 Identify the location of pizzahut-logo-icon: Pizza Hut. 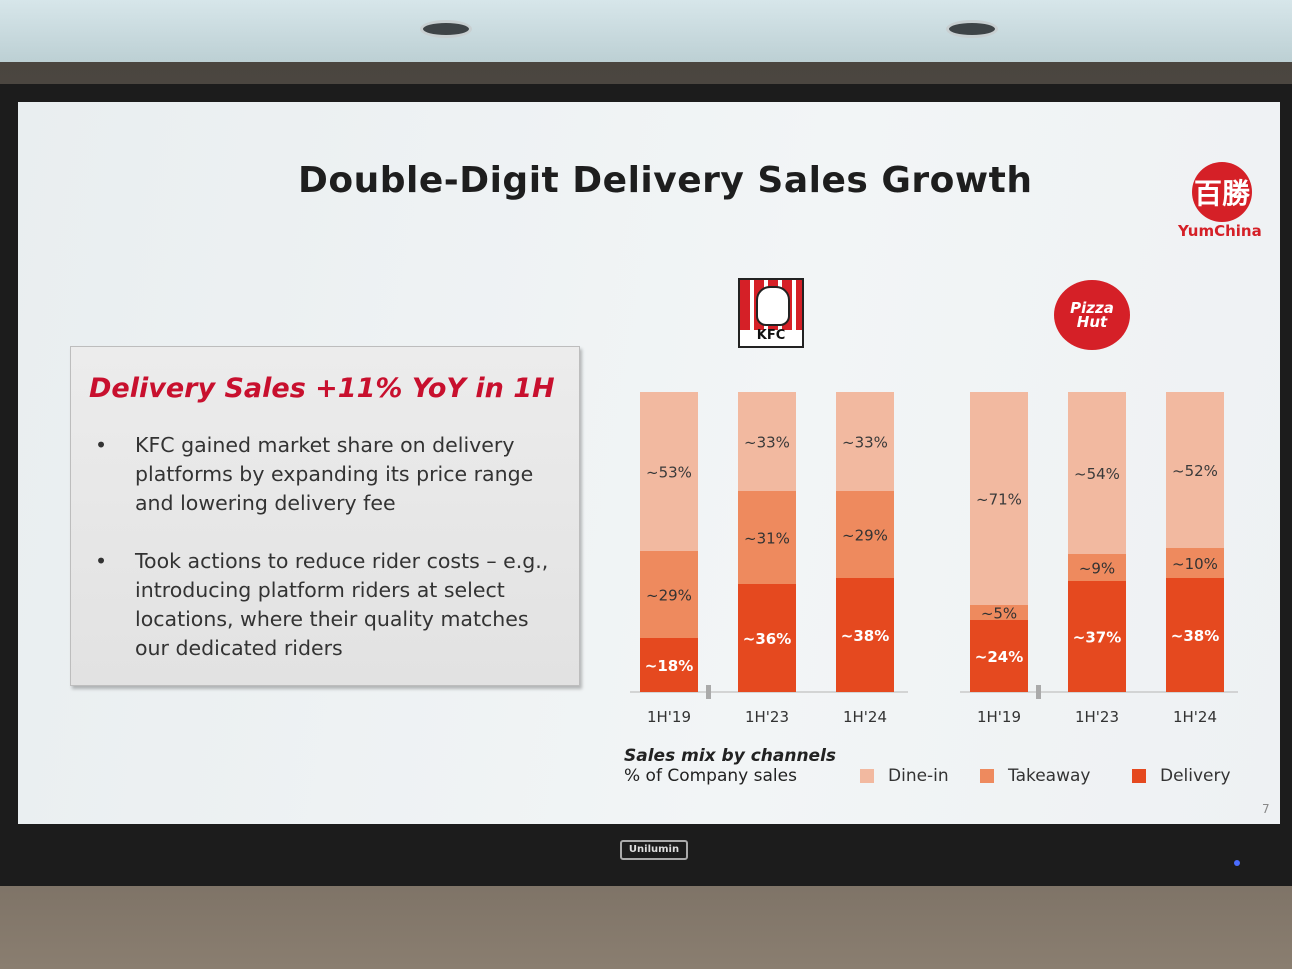
(1092, 315).